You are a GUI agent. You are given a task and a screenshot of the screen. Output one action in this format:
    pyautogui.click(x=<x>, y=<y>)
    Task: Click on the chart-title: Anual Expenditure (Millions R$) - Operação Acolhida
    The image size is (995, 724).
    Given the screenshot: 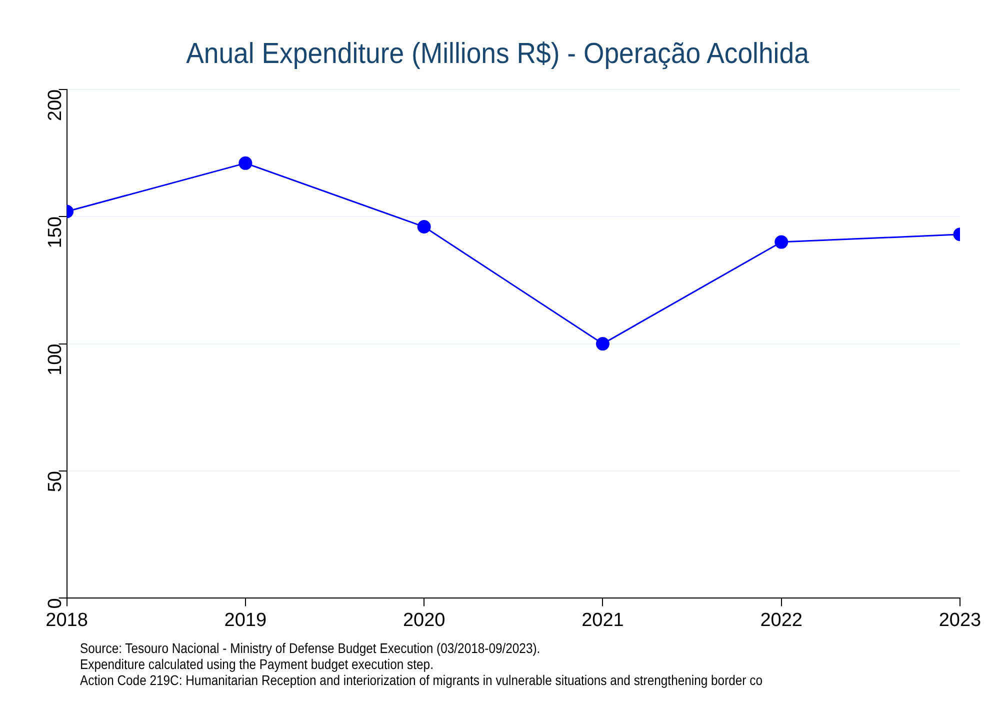 What is the action you would take?
    pyautogui.click(x=497, y=54)
    